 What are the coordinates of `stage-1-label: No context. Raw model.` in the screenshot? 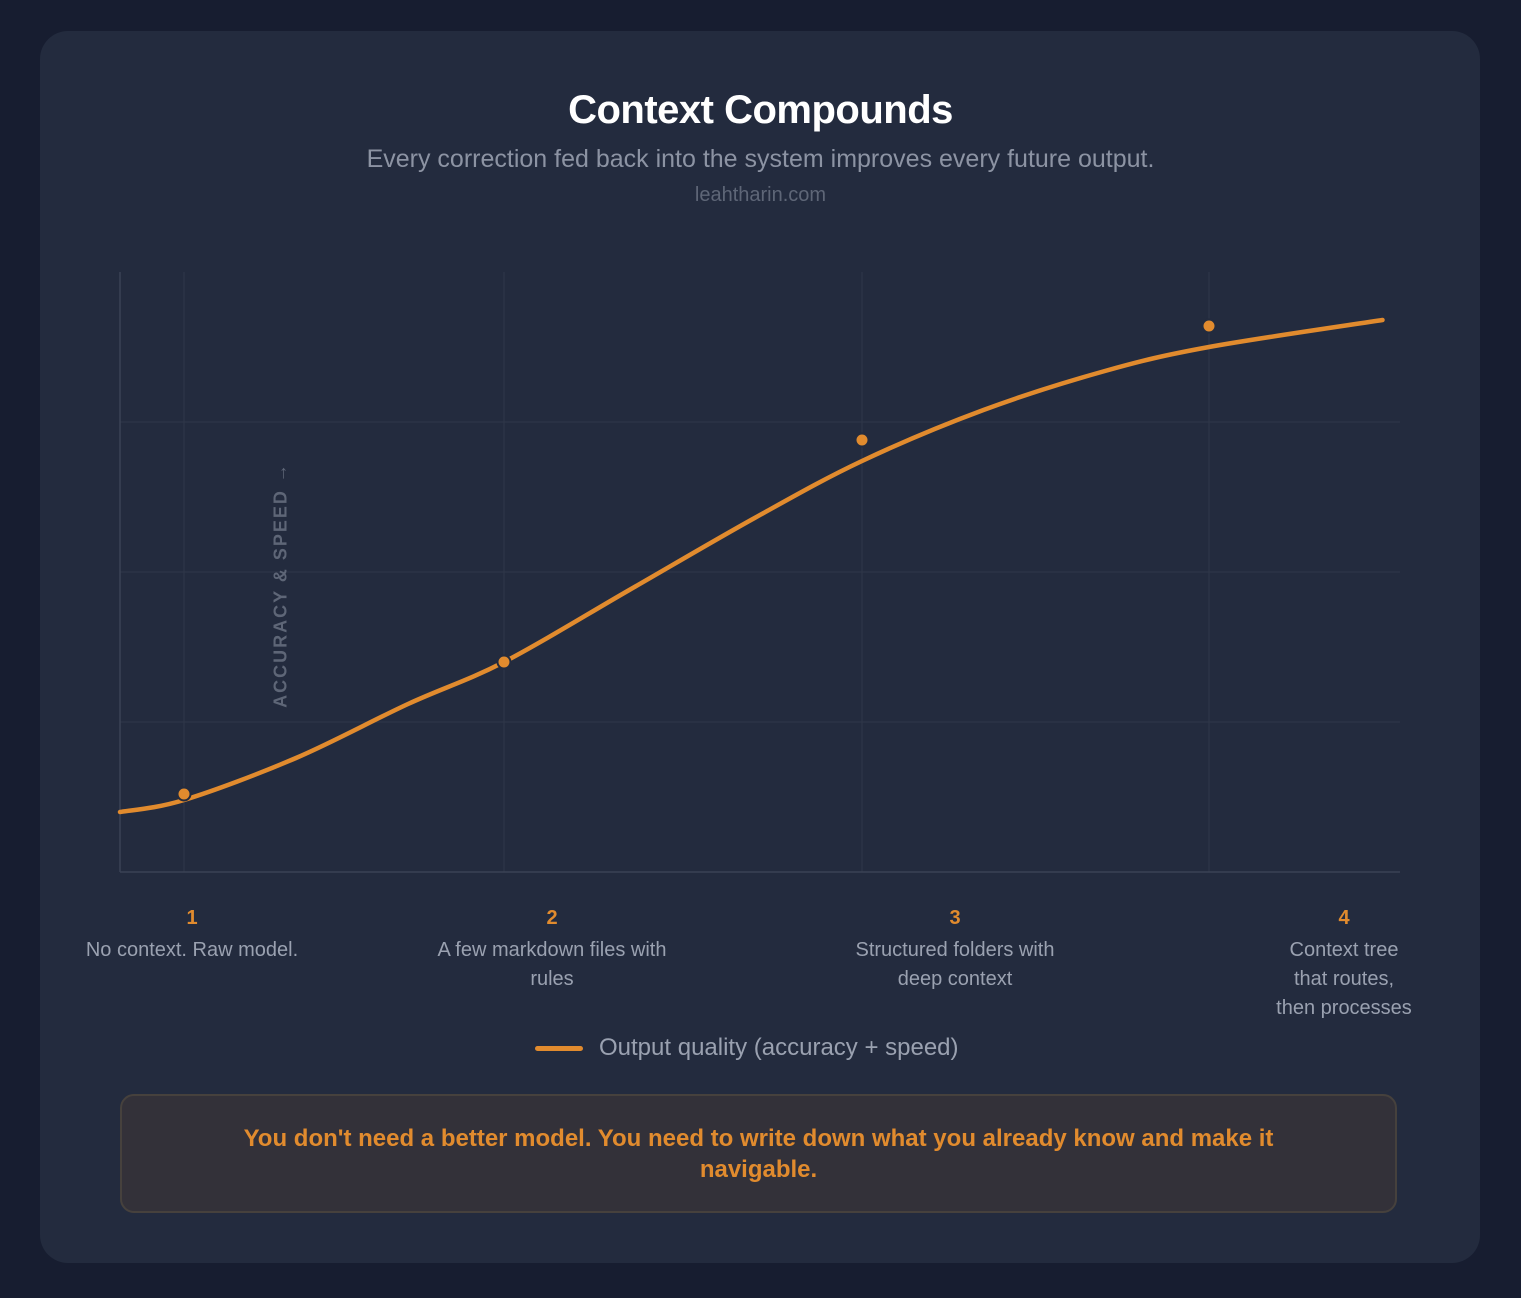 It's located at (192, 950).